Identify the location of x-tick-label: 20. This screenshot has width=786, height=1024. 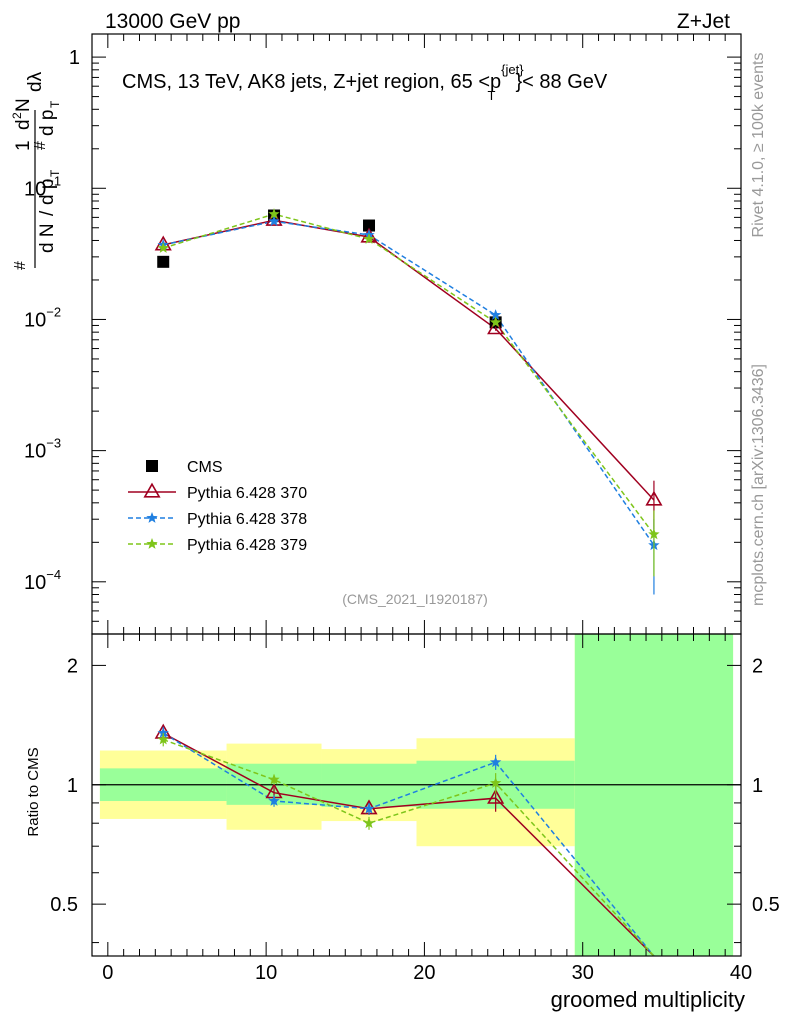
(424, 973).